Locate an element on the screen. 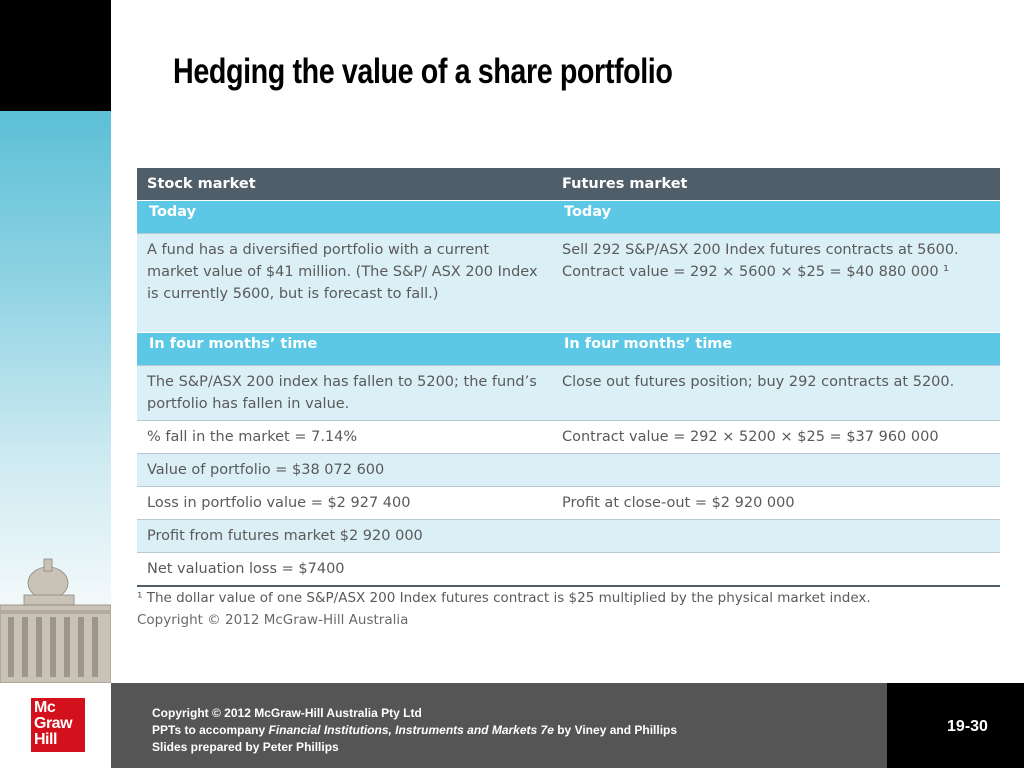  table-row: Profit from futures market $2 920 000 is located at coordinates (568, 536).